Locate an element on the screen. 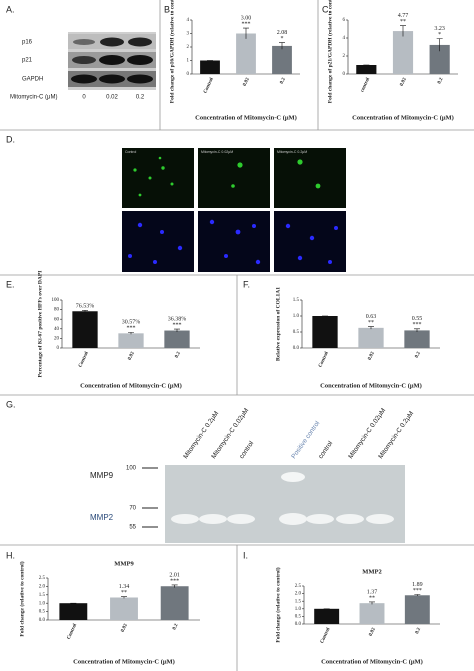 The height and width of the screenshot is (671, 474). value-label: 1.37 is located at coordinates (372, 592).